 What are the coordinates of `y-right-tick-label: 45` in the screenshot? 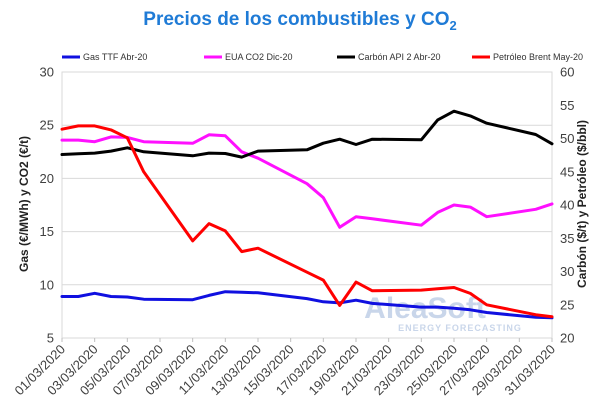 It's located at (567, 171).